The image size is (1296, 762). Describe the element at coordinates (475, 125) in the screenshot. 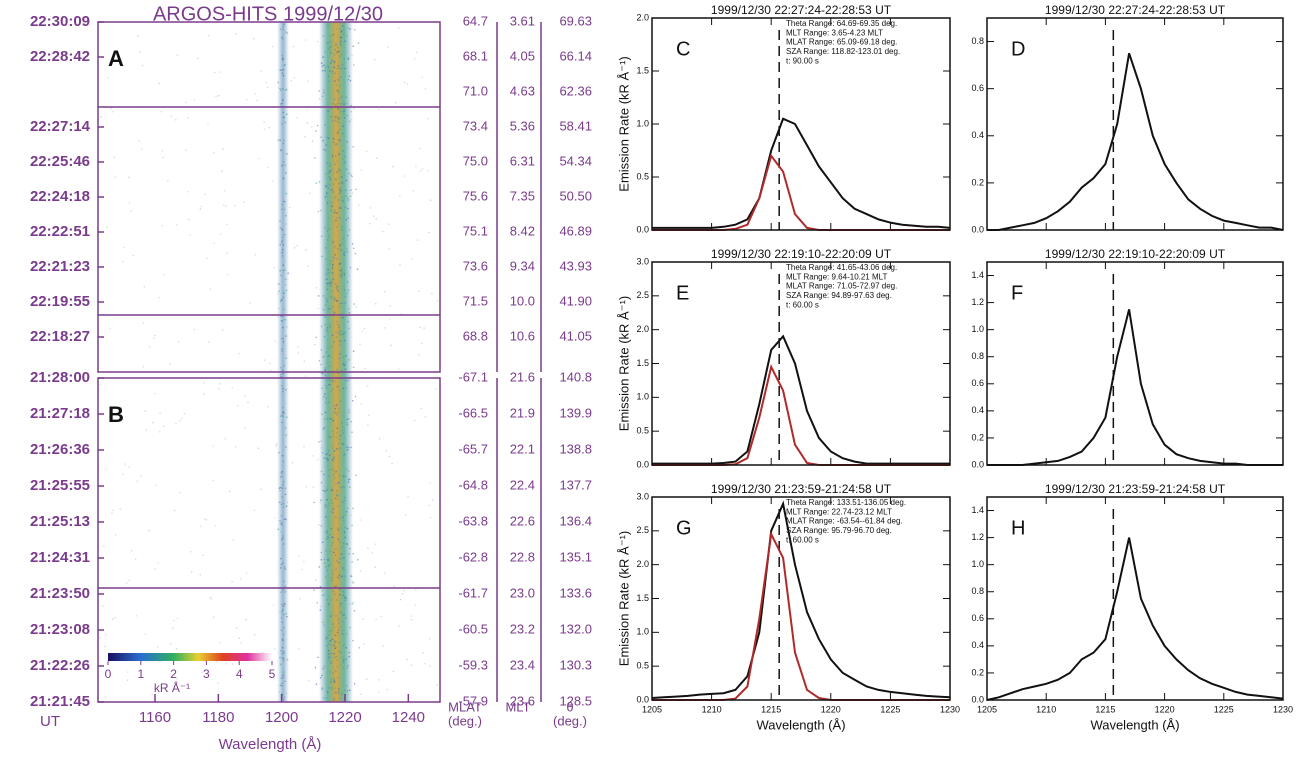

I see `coordinate-value: 73.4` at that location.